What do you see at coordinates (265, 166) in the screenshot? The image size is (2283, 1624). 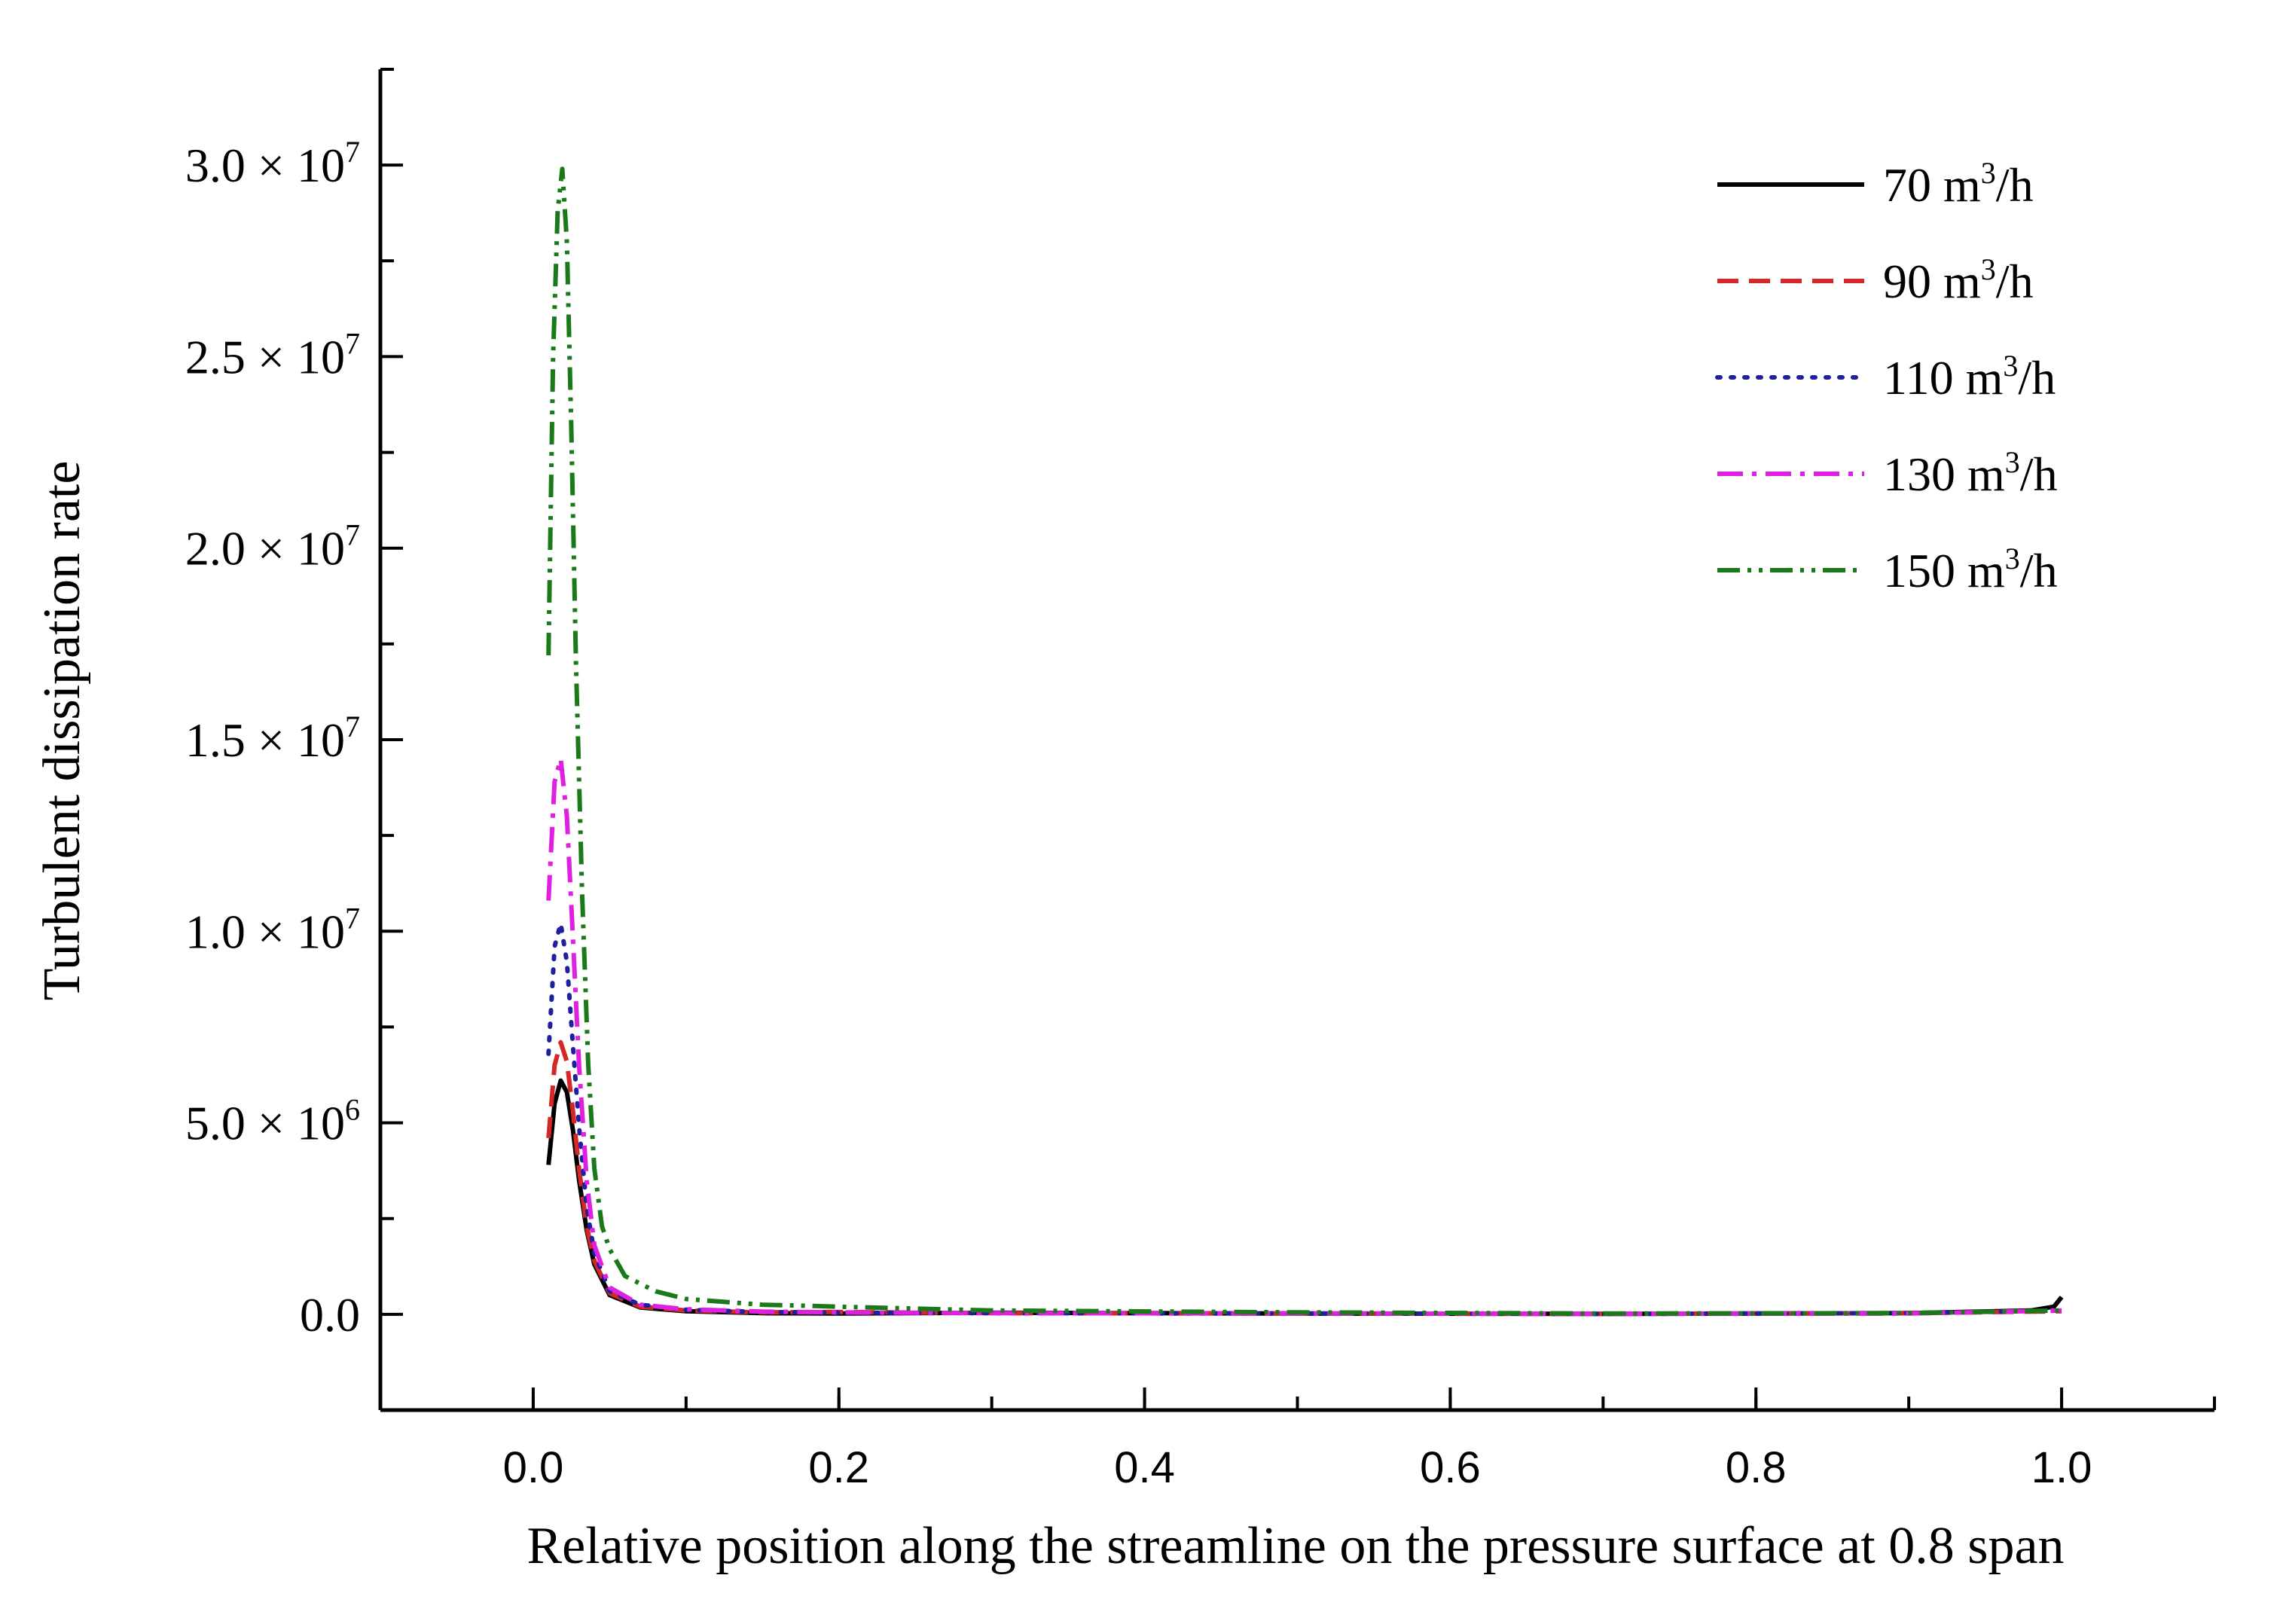 I see `y-tick-mantissa: 3.0 × 10` at bounding box center [265, 166].